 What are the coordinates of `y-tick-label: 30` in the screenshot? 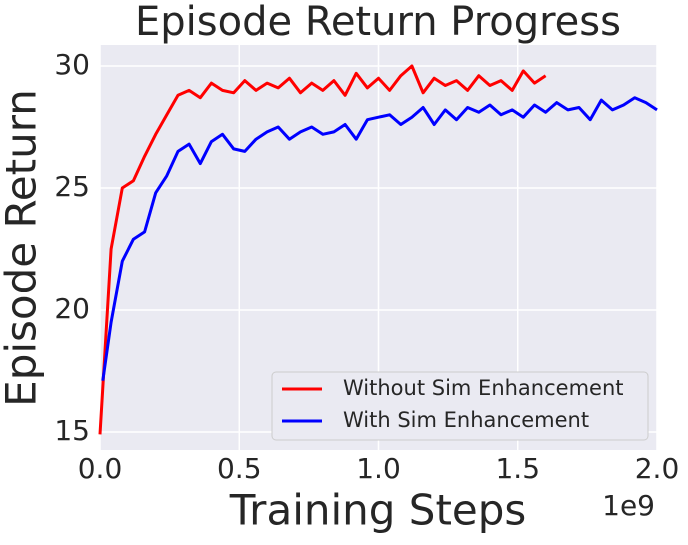 It's located at (72, 64).